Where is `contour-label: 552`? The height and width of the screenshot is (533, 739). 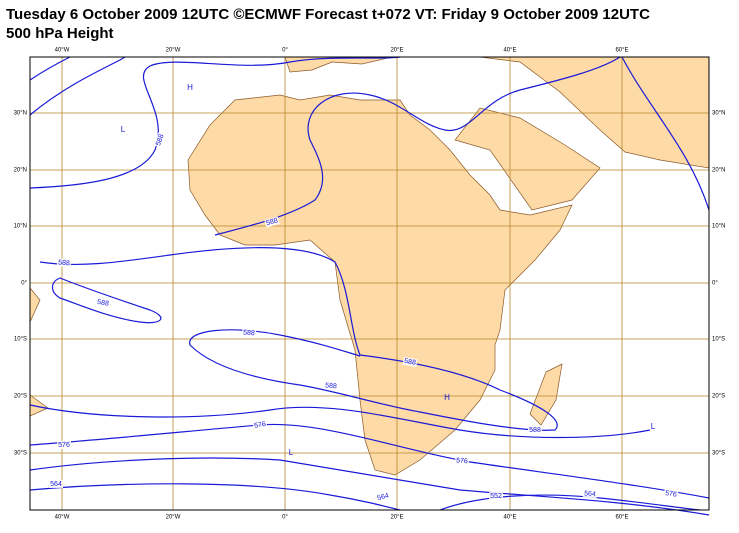
contour-label: 552 is located at coordinates (496, 496).